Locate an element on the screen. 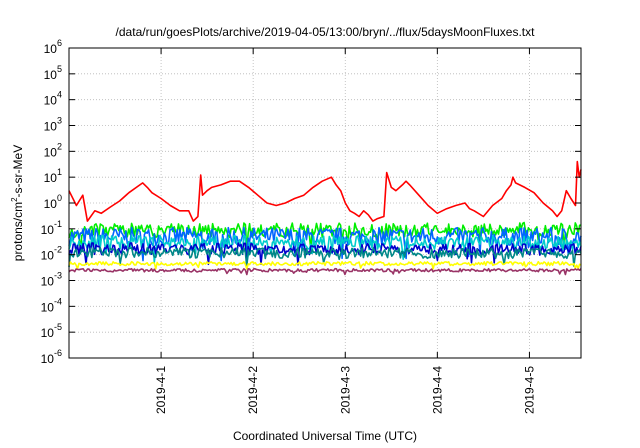 Image resolution: width=640 pixels, height=448 pixels. y-tick-label: 10⁻¹ is located at coordinates (51, 228).